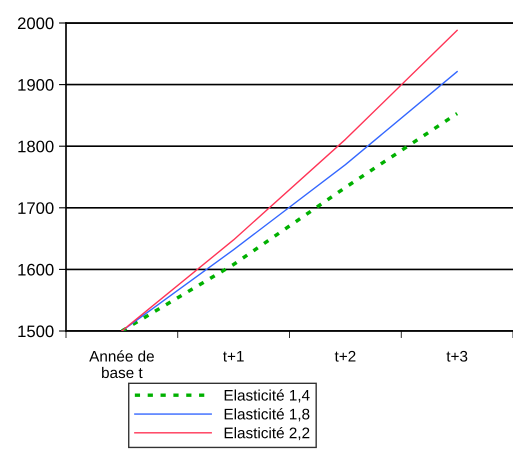 The width and height of the screenshot is (513, 463). I want to click on y-tick-label: 1800, so click(36, 146).